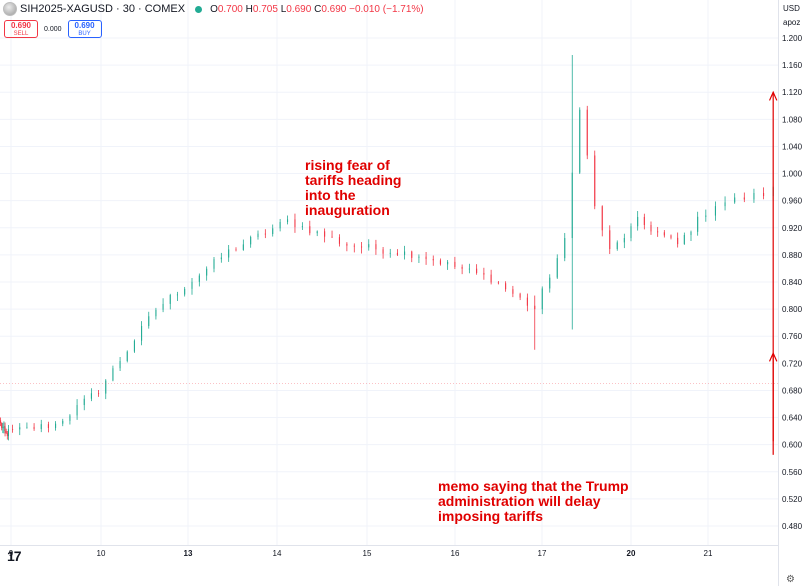 This screenshot has width=810, height=586. What do you see at coordinates (773, 272) in the screenshot?
I see `annotation-arrows` at bounding box center [773, 272].